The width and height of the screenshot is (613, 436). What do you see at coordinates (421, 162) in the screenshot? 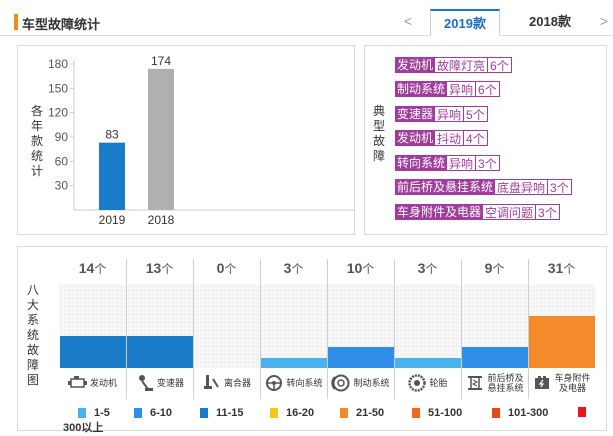
I see `fault-category: 转向系统` at bounding box center [421, 162].